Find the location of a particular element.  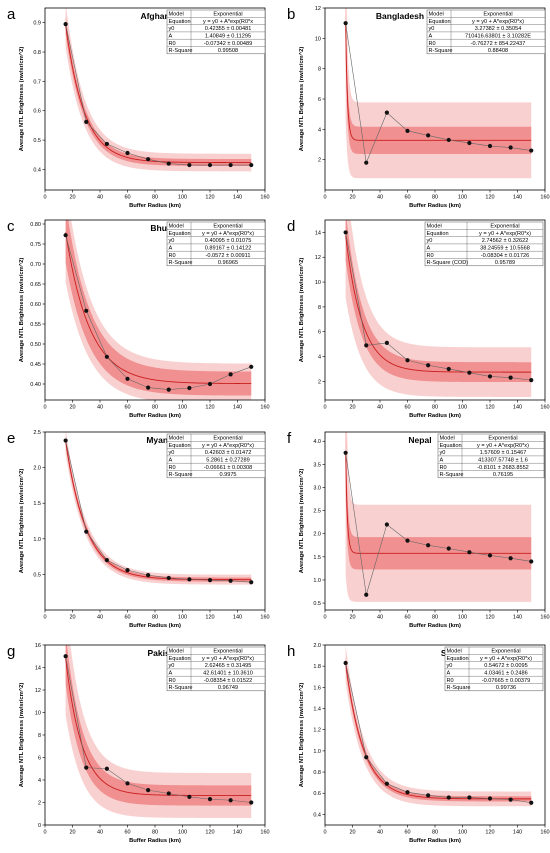

table-cell-value: -0.0572 ± 0.00911 is located at coordinates (228, 256).